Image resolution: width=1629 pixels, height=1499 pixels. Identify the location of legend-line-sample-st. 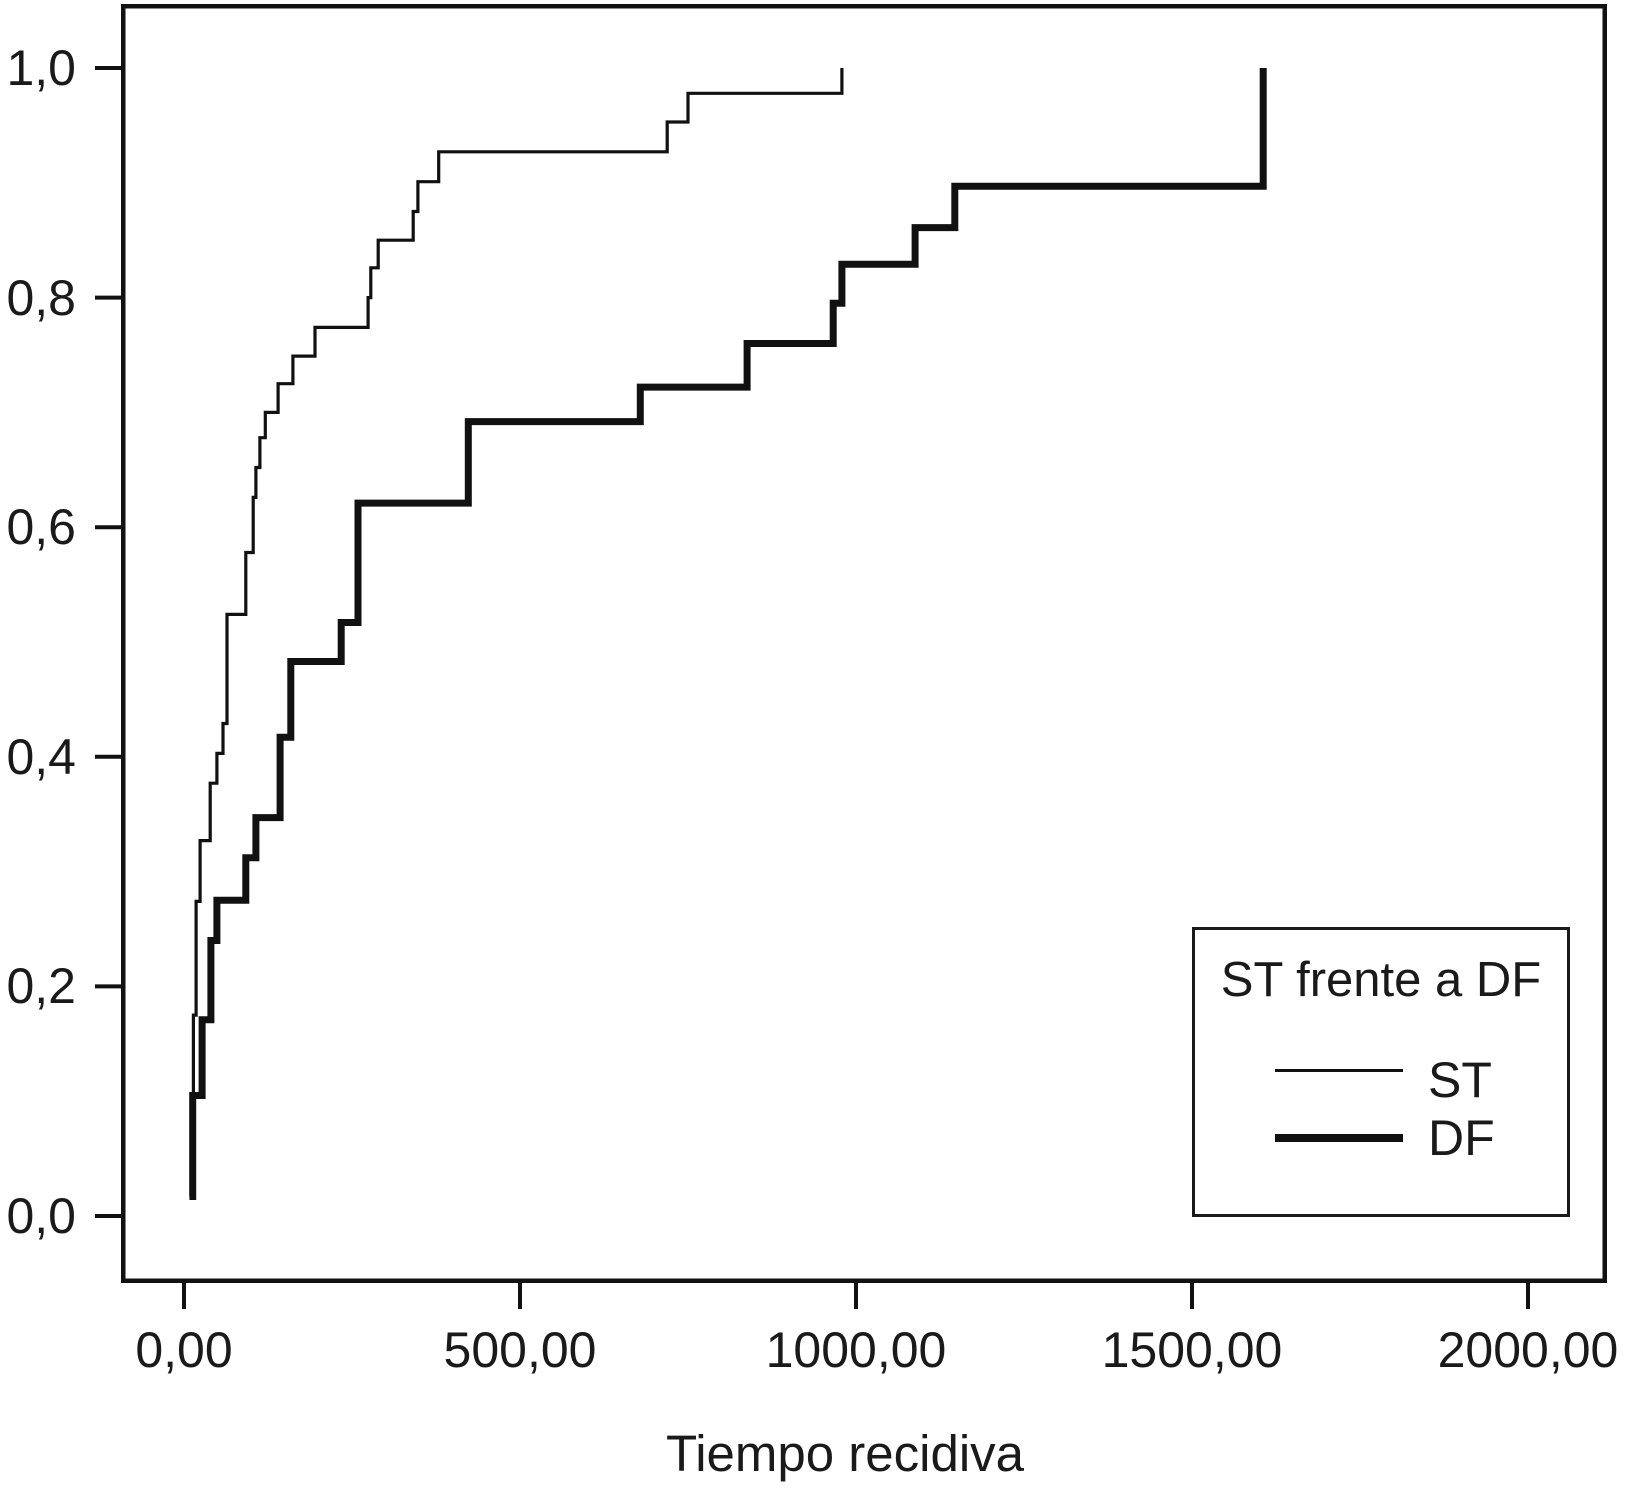
(1339, 1070).